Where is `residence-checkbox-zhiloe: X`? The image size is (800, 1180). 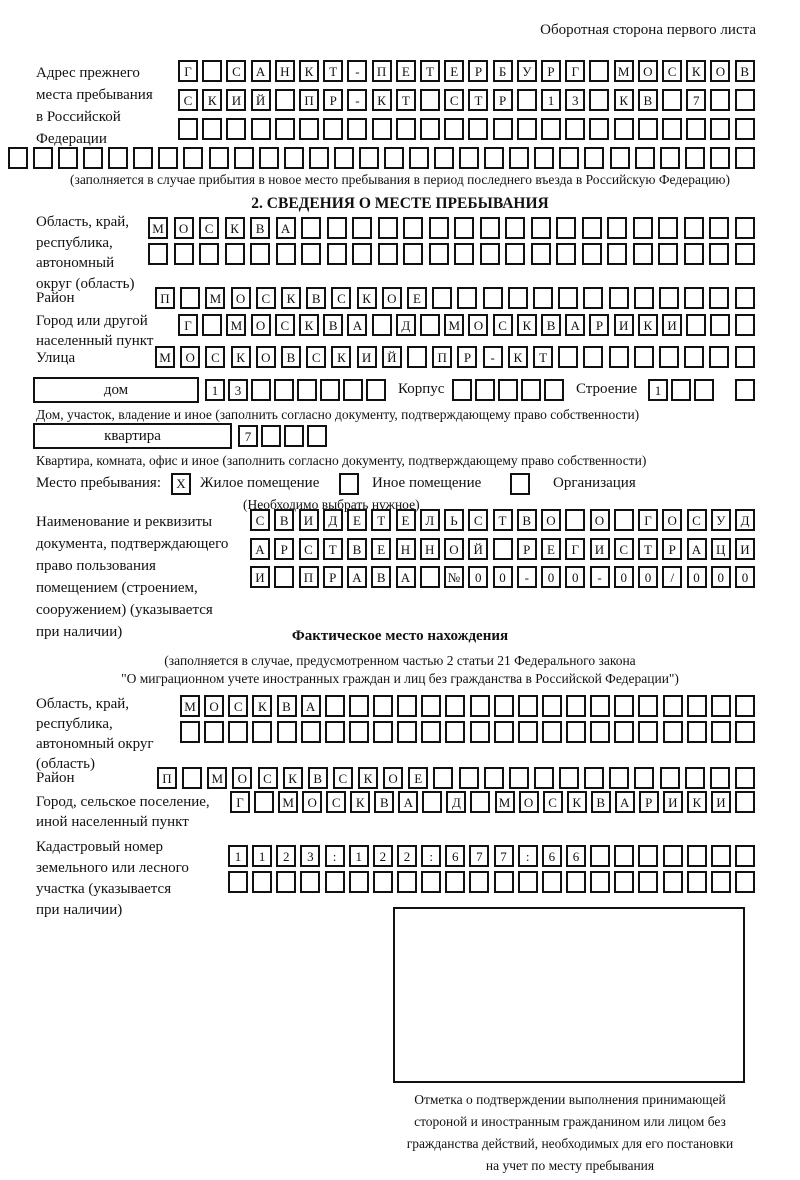
residence-checkbox-zhiloe: X is located at coordinates (181, 484).